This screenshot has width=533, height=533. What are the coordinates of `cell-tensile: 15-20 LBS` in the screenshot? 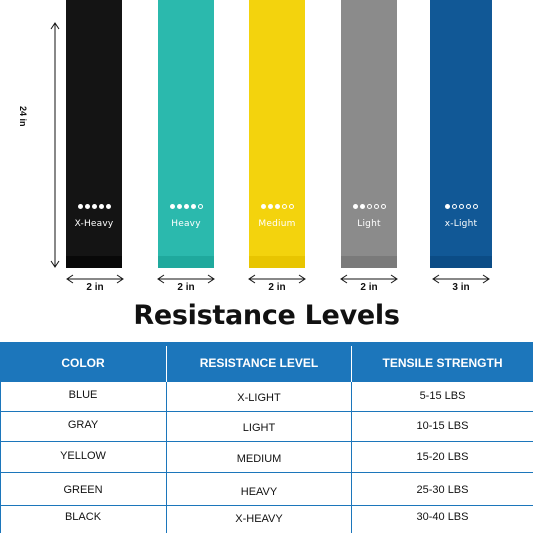 It's located at (442, 457).